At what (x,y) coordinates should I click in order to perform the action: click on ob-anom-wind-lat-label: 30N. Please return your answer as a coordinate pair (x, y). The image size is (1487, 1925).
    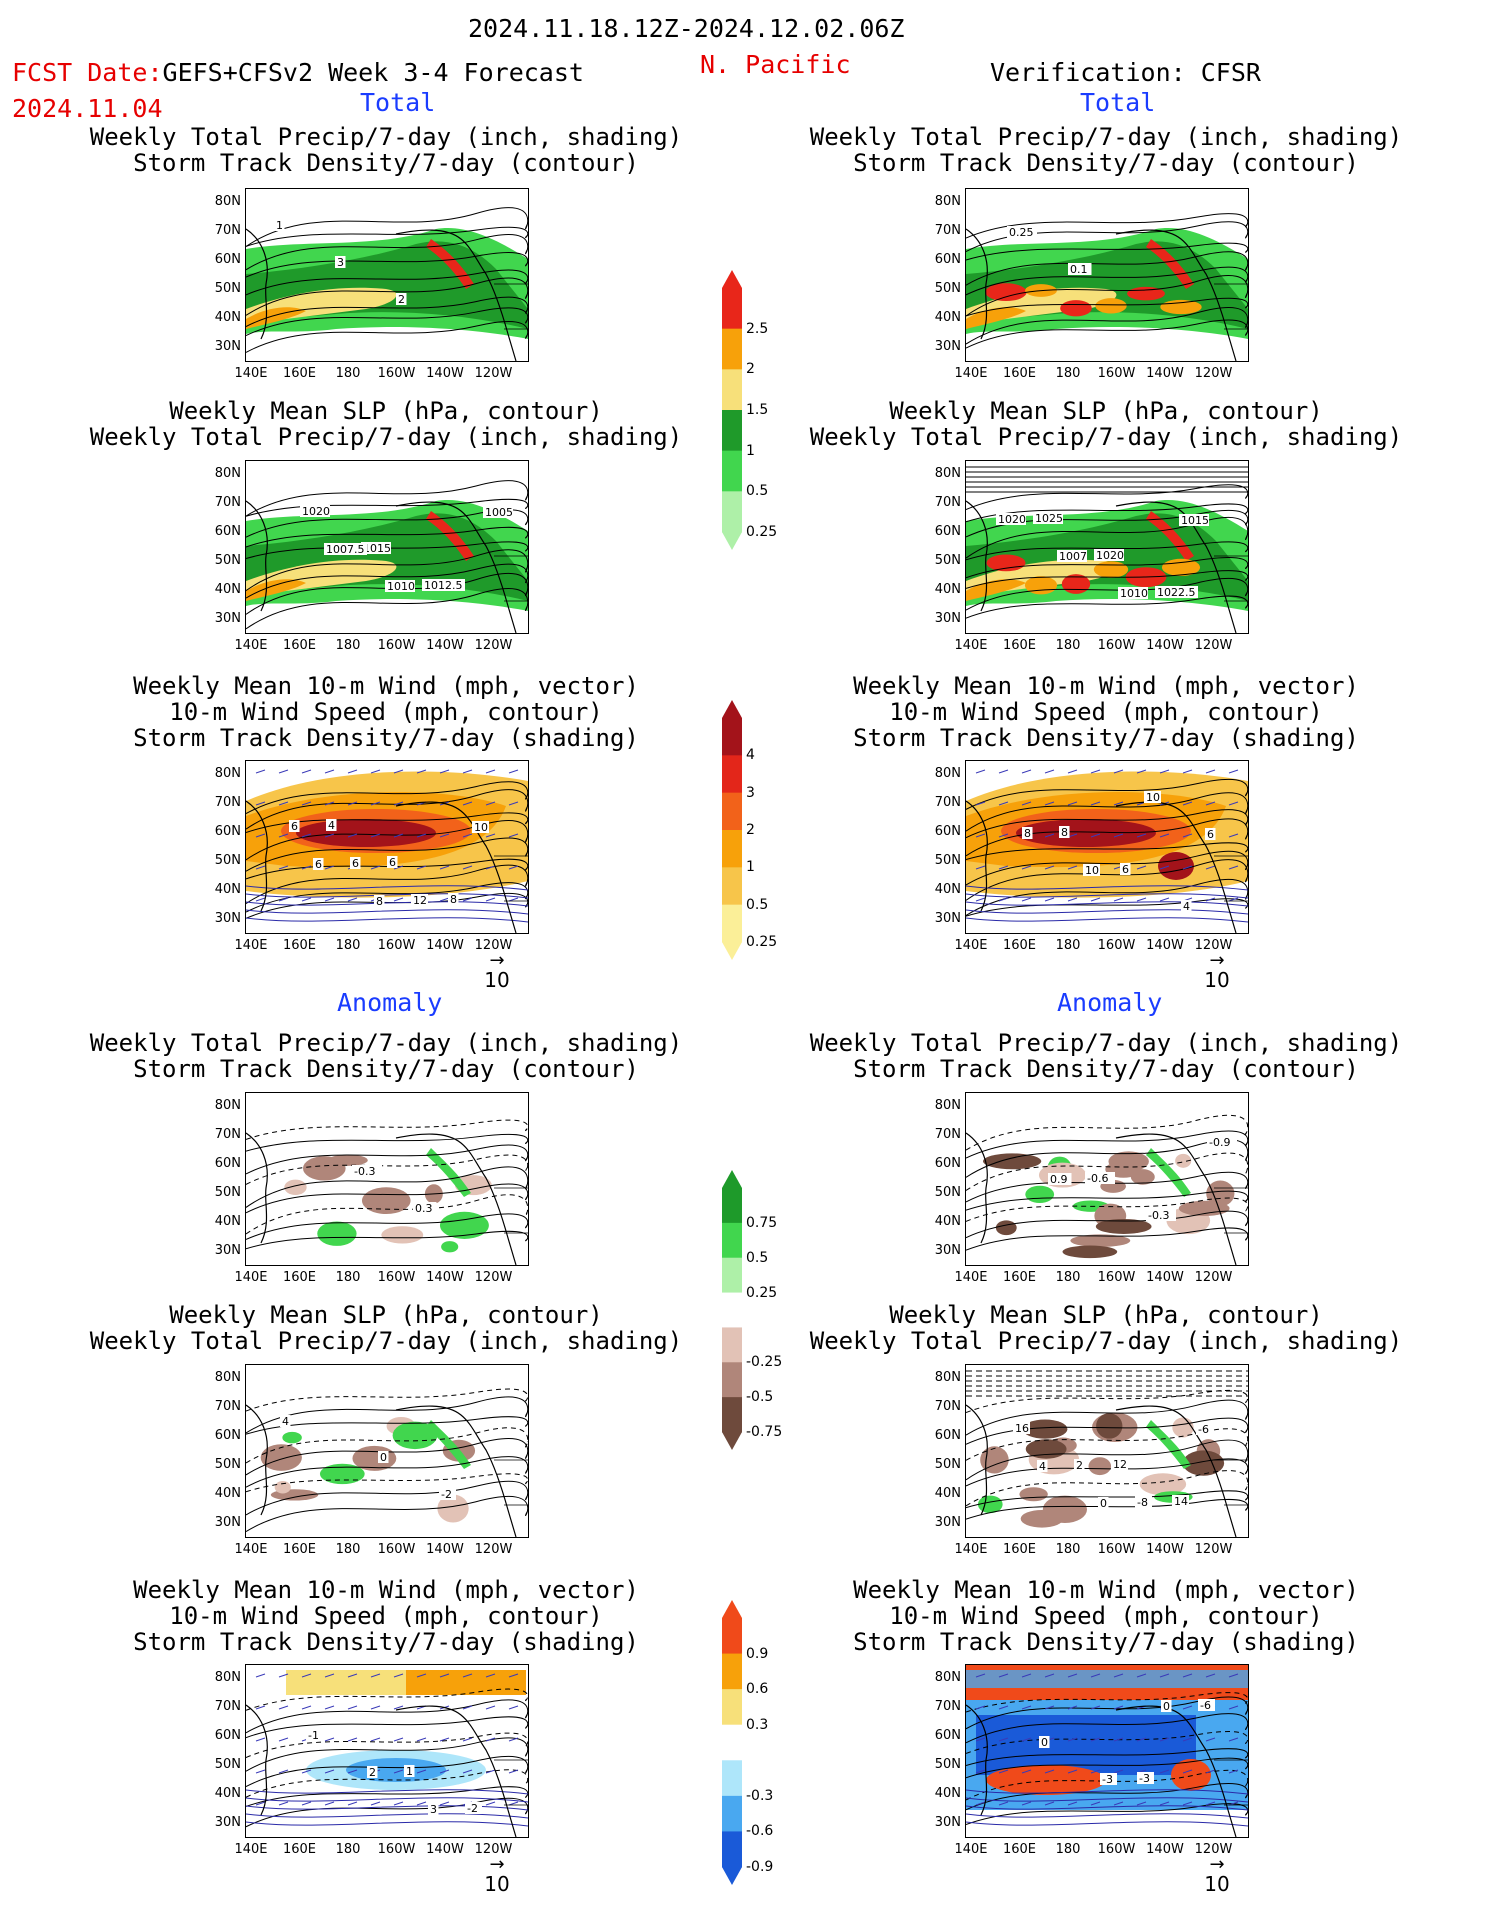
    Looking at the image, I should click on (947, 1822).